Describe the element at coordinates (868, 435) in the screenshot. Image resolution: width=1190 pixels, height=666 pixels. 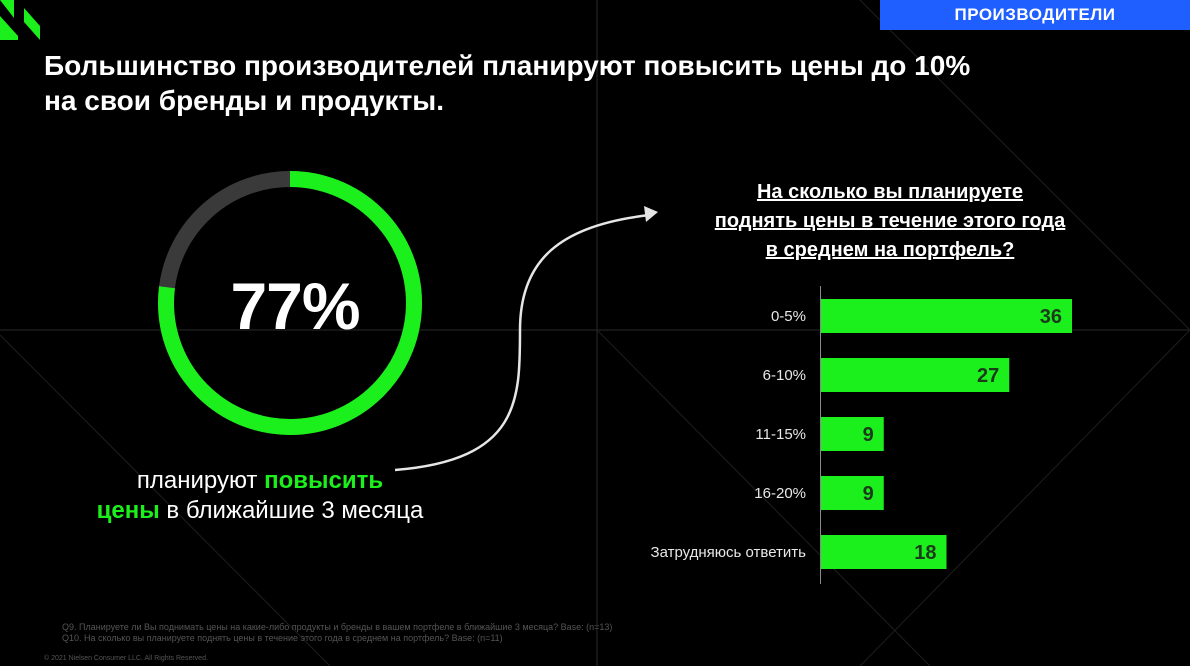
I see `bar-value-label-2: 9` at that location.